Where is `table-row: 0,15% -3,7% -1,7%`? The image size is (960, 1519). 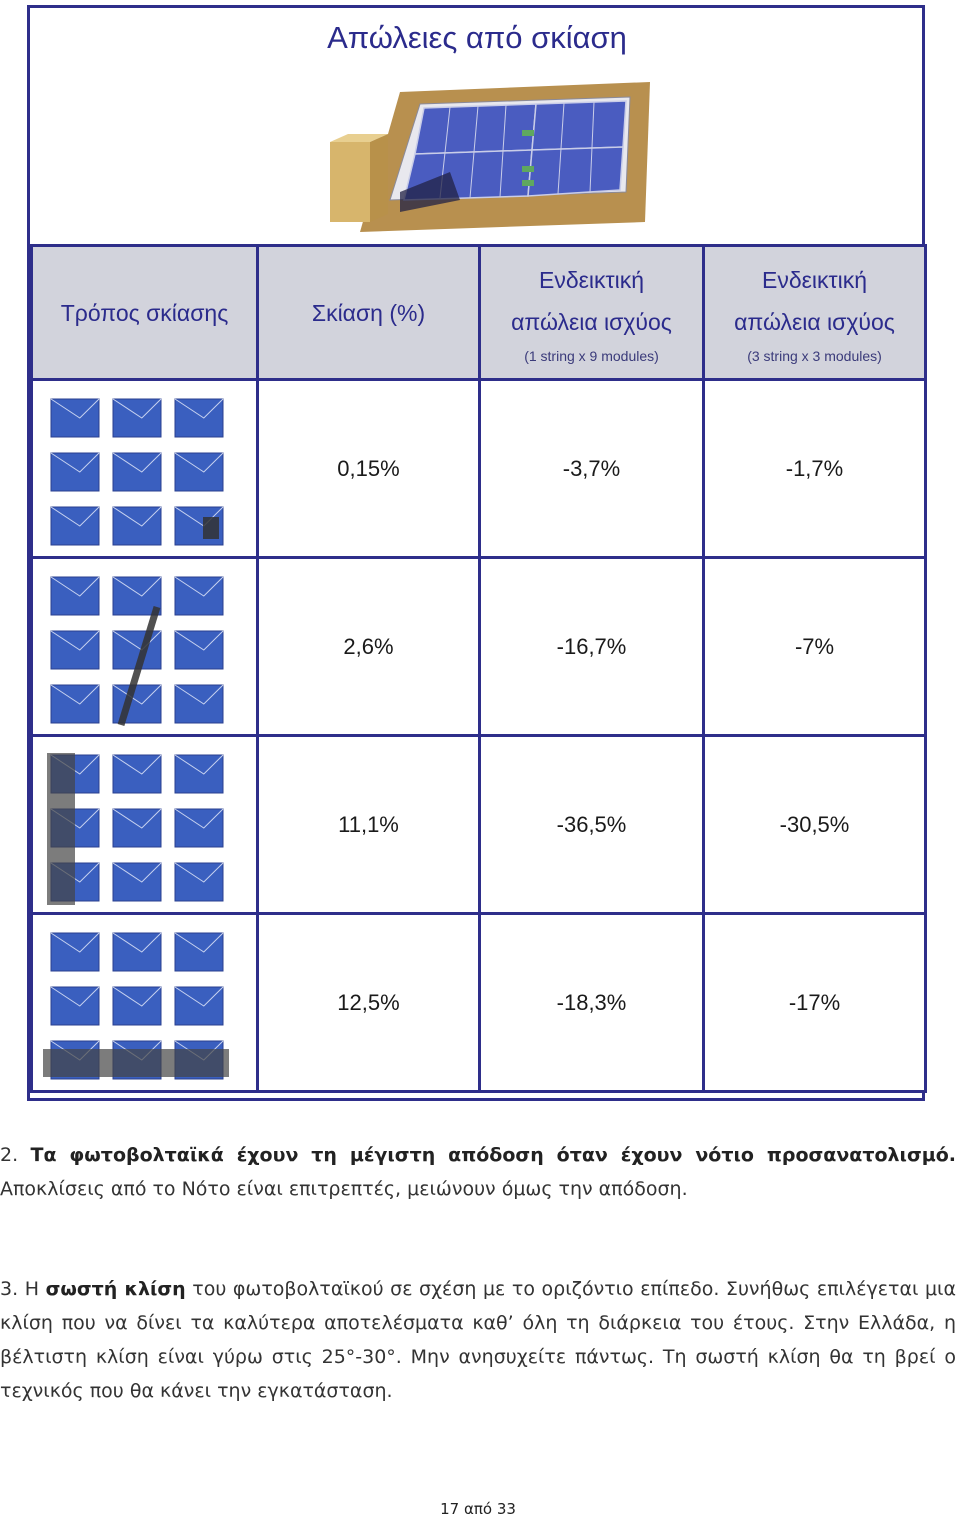
table-row: 0,15% -3,7% -1,7% is located at coordinates (478, 468).